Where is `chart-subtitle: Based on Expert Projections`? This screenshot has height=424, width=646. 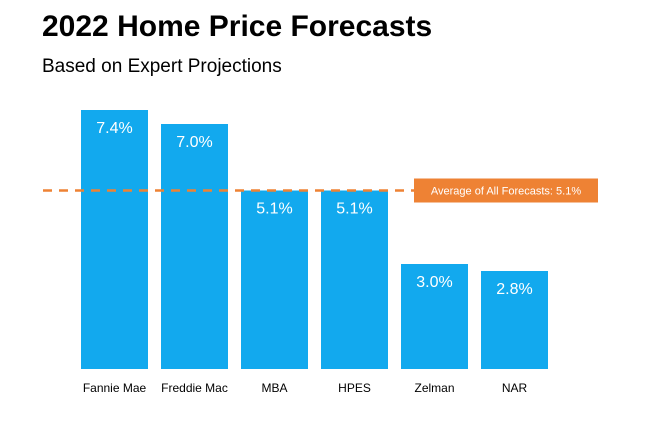 chart-subtitle: Based on Expert Projections is located at coordinates (162, 66).